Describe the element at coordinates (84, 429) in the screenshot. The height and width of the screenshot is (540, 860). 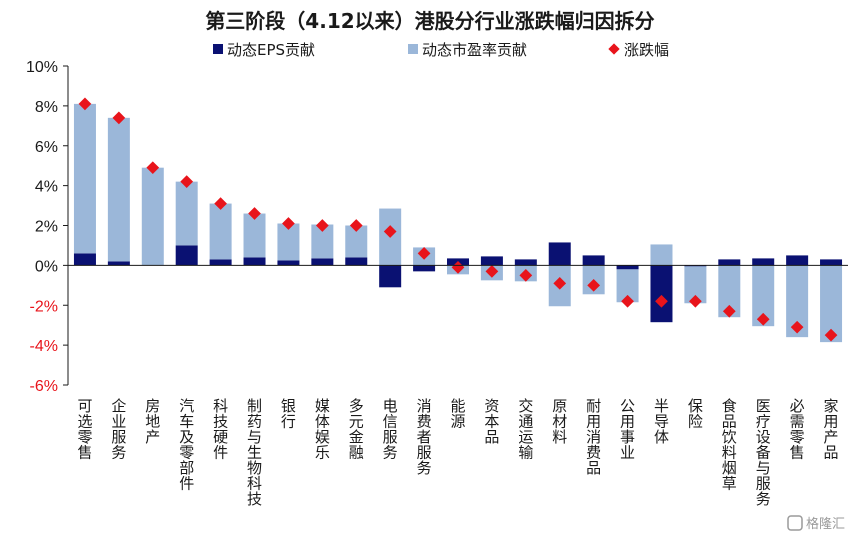
I see `x-tick-label: 可选零售` at that location.